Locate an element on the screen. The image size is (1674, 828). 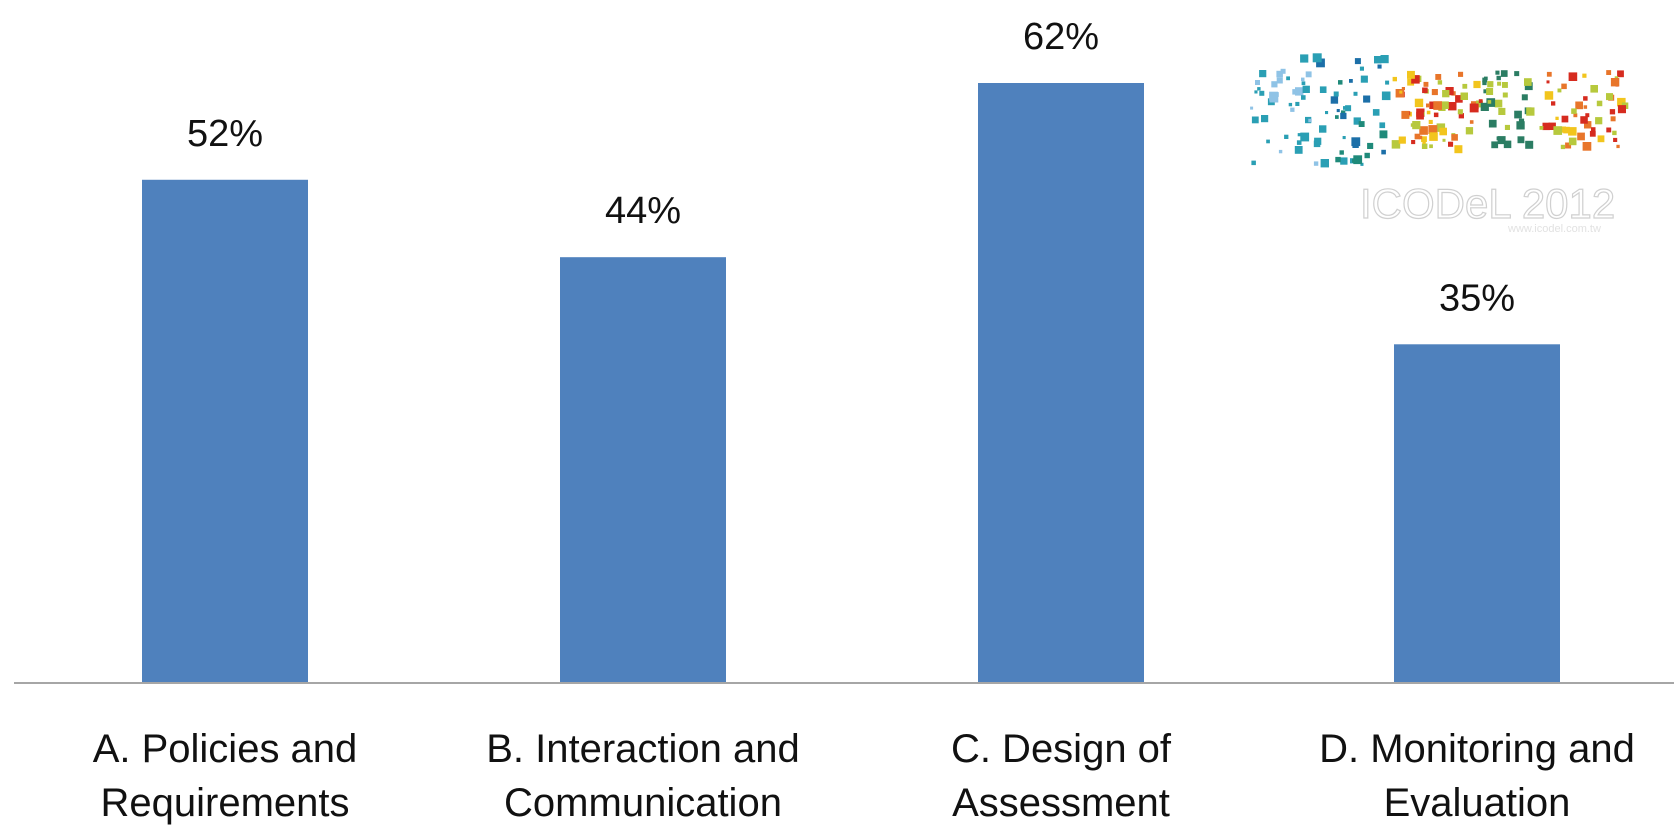
category-label-1-line-2: Requirements is located at coordinates (224, 803).